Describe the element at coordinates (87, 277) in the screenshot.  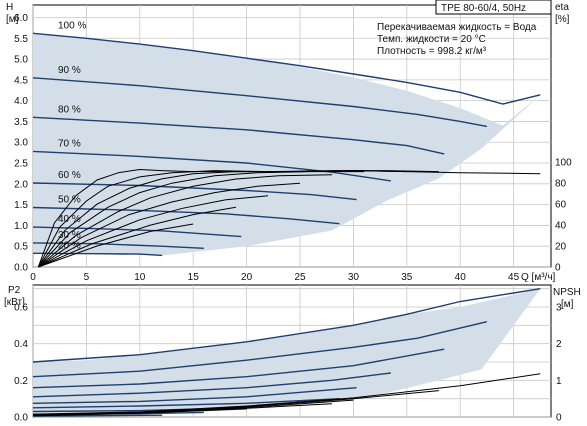
I see `x-tick-1: 5` at that location.